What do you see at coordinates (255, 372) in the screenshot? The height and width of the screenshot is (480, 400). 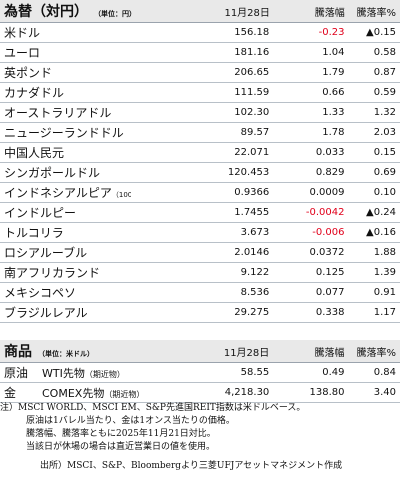 I see `price-value: 58.55` at bounding box center [255, 372].